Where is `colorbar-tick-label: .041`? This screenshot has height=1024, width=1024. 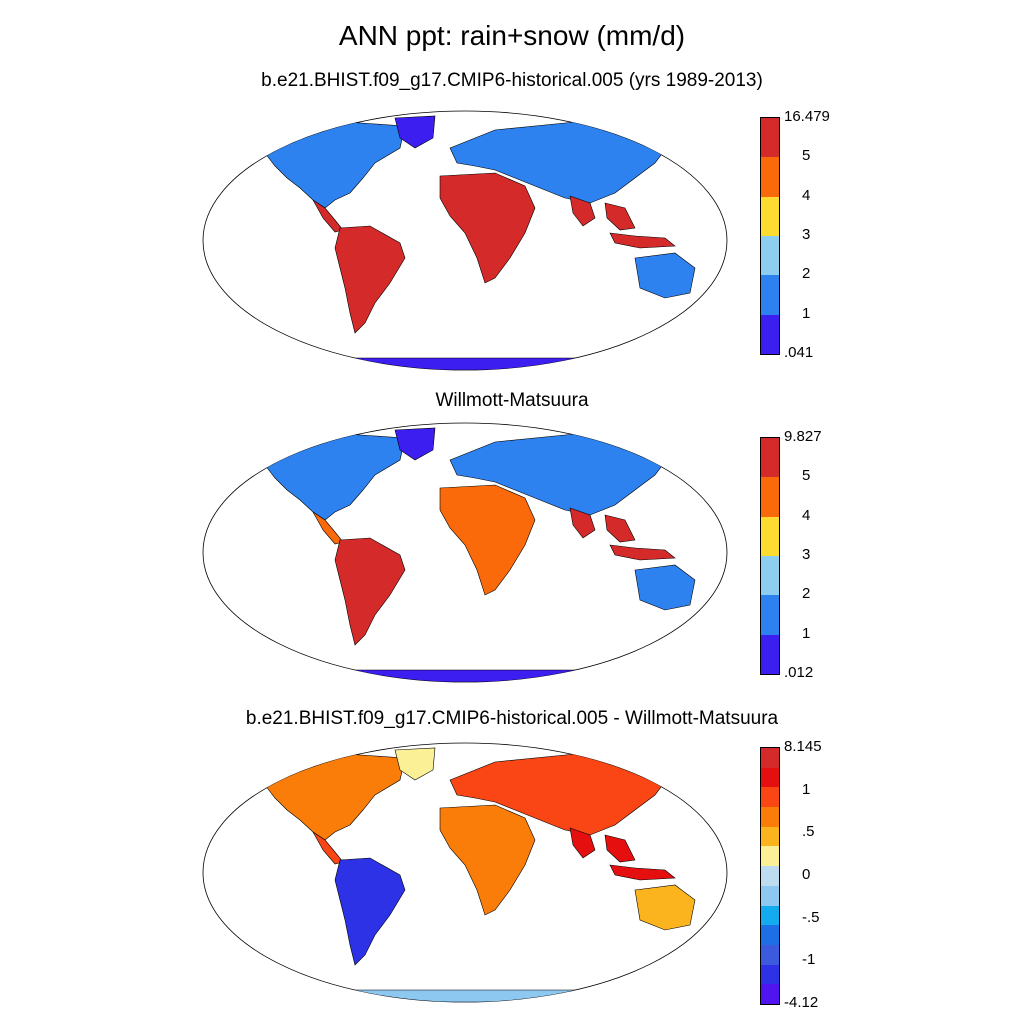
colorbar-tick-label: .041 is located at coordinates (799, 352).